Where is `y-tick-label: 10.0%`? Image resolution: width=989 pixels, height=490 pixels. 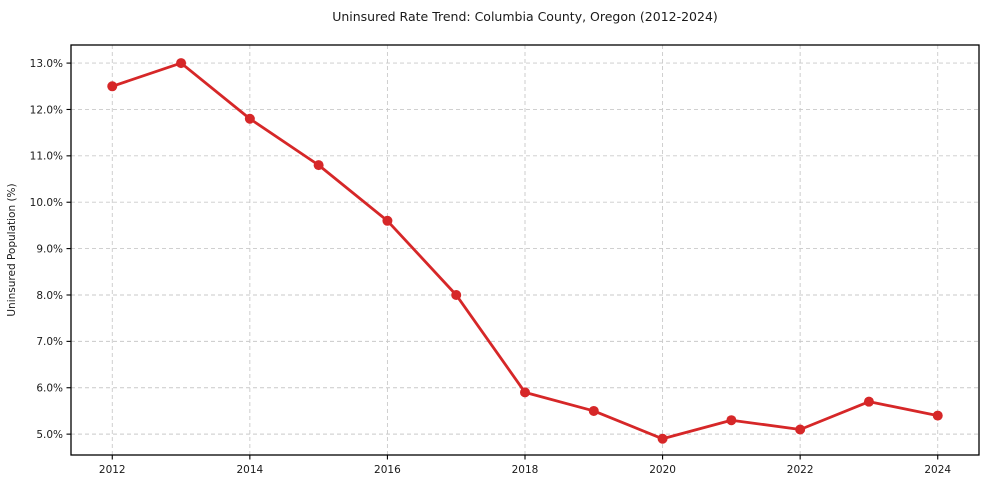 y-tick-label: 10.0% is located at coordinates (46, 203).